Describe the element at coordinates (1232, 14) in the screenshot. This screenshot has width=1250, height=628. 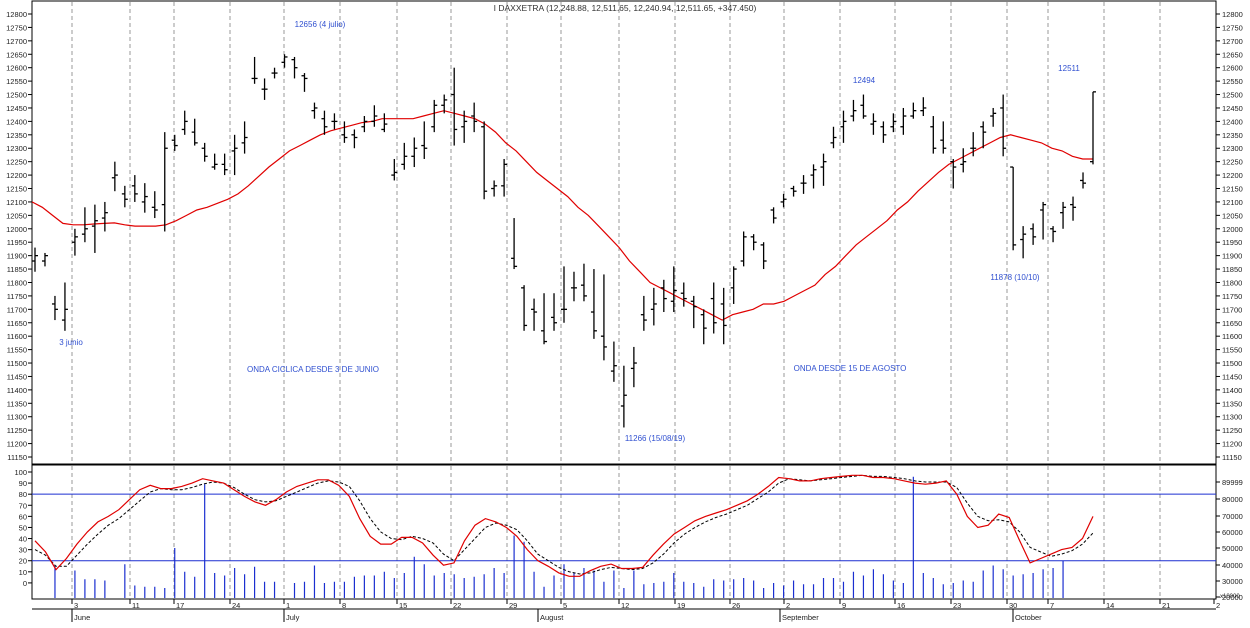
I see `price-tick-label-right: 12800` at that location.